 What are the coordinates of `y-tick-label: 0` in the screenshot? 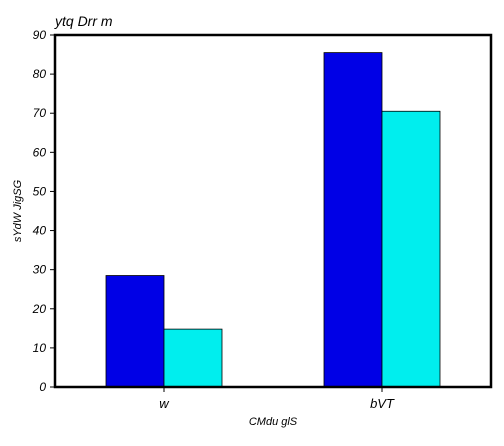 It's located at (42, 387).